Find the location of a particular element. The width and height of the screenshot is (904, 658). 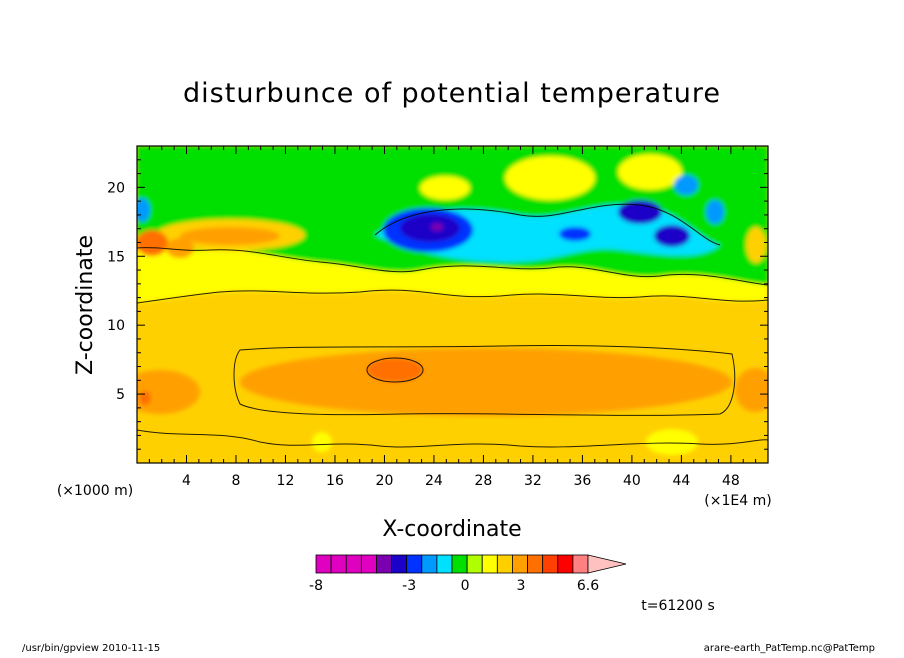

blue-right-edge is located at coordinates (715, 212).